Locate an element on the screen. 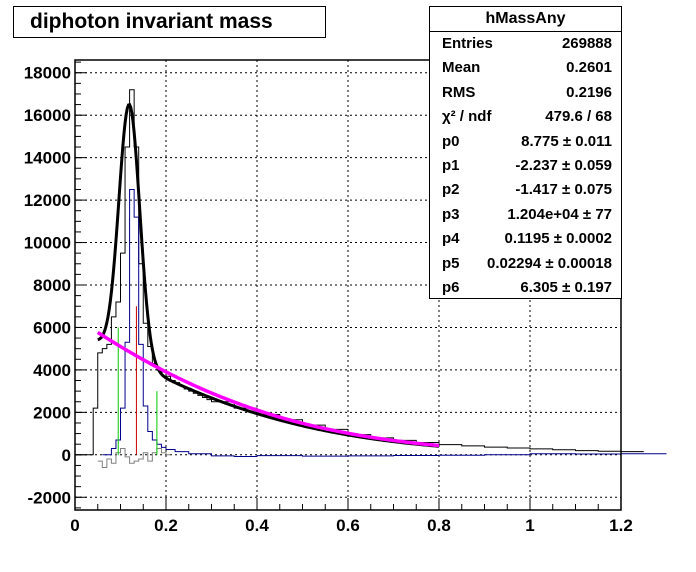 The height and width of the screenshot is (572, 696). stat-row-mean: Mean 0.2601 is located at coordinates (525, 68).